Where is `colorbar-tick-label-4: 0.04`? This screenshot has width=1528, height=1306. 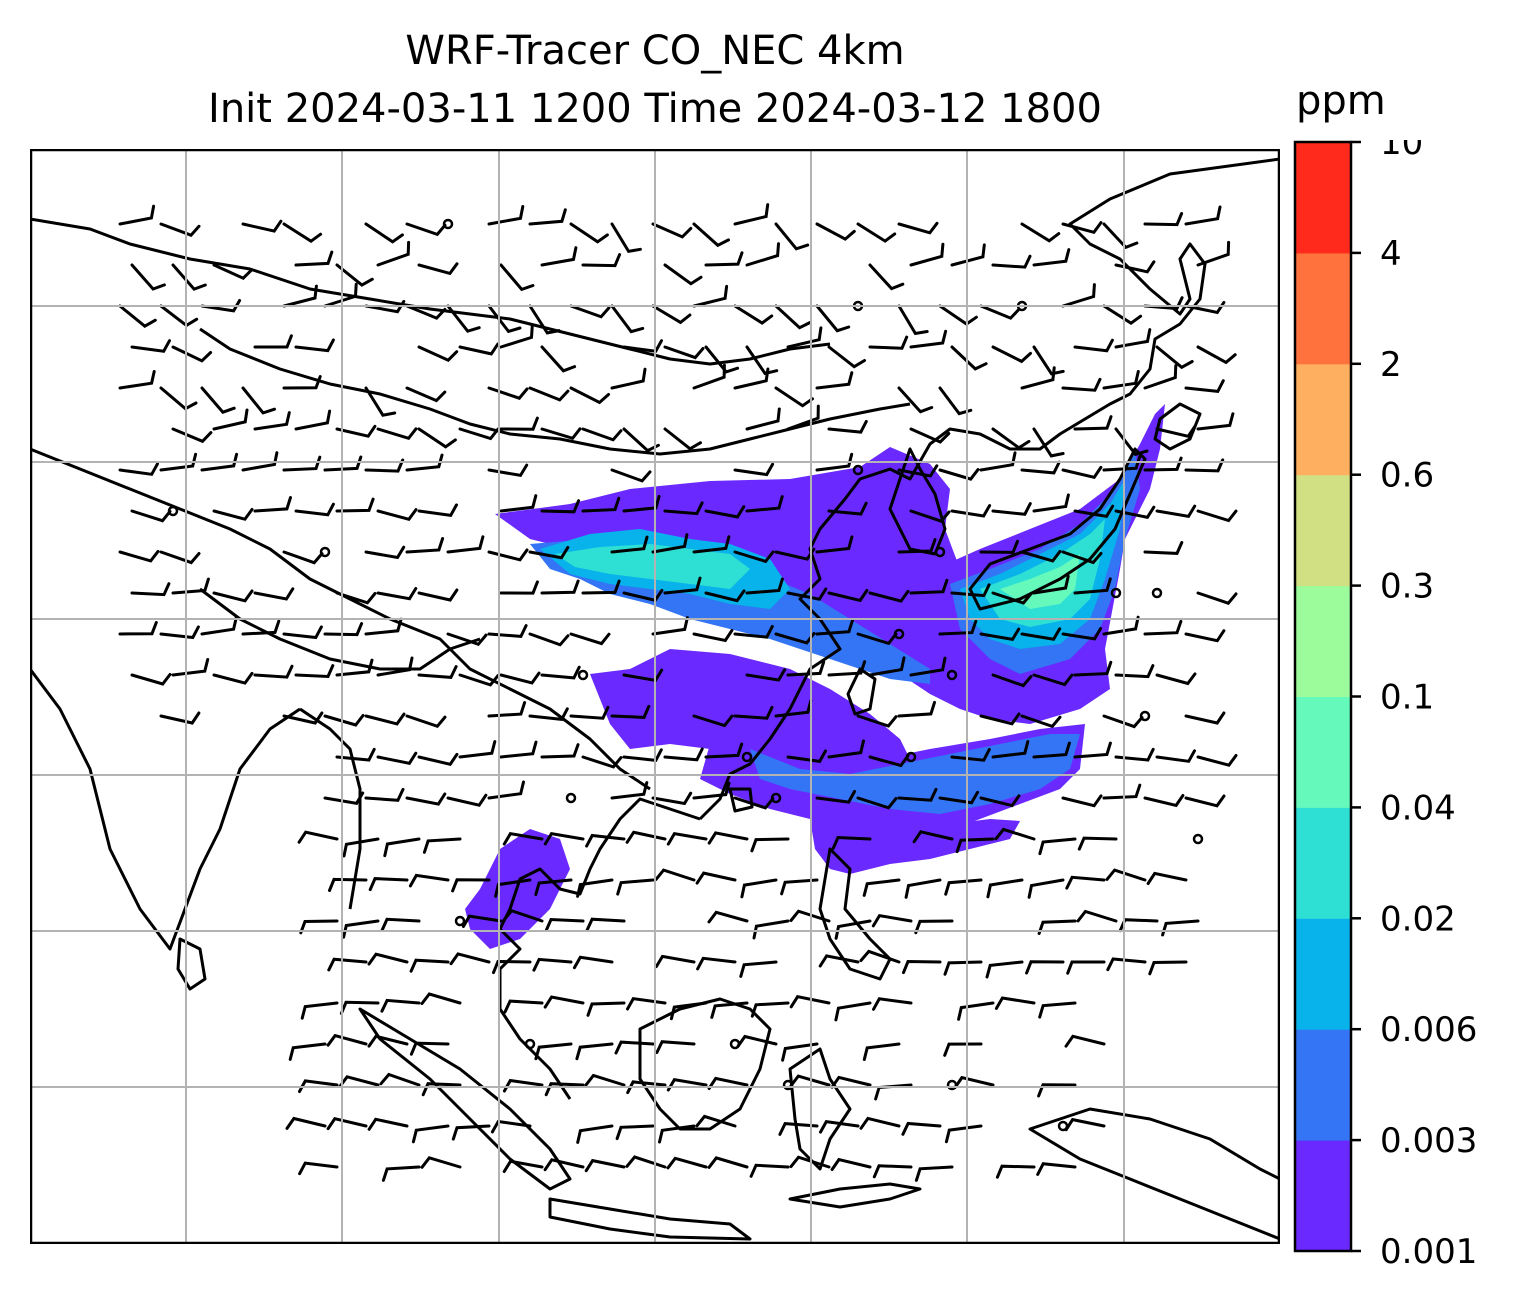 colorbar-tick-label-4: 0.04 is located at coordinates (1418, 808).